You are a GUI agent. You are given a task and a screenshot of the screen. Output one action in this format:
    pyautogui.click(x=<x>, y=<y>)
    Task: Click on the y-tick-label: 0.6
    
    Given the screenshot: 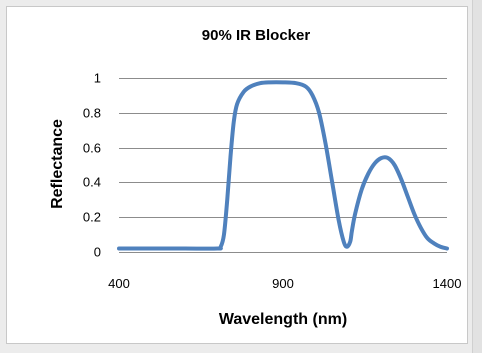 What is the action you would take?
    pyautogui.click(x=92, y=148)
    